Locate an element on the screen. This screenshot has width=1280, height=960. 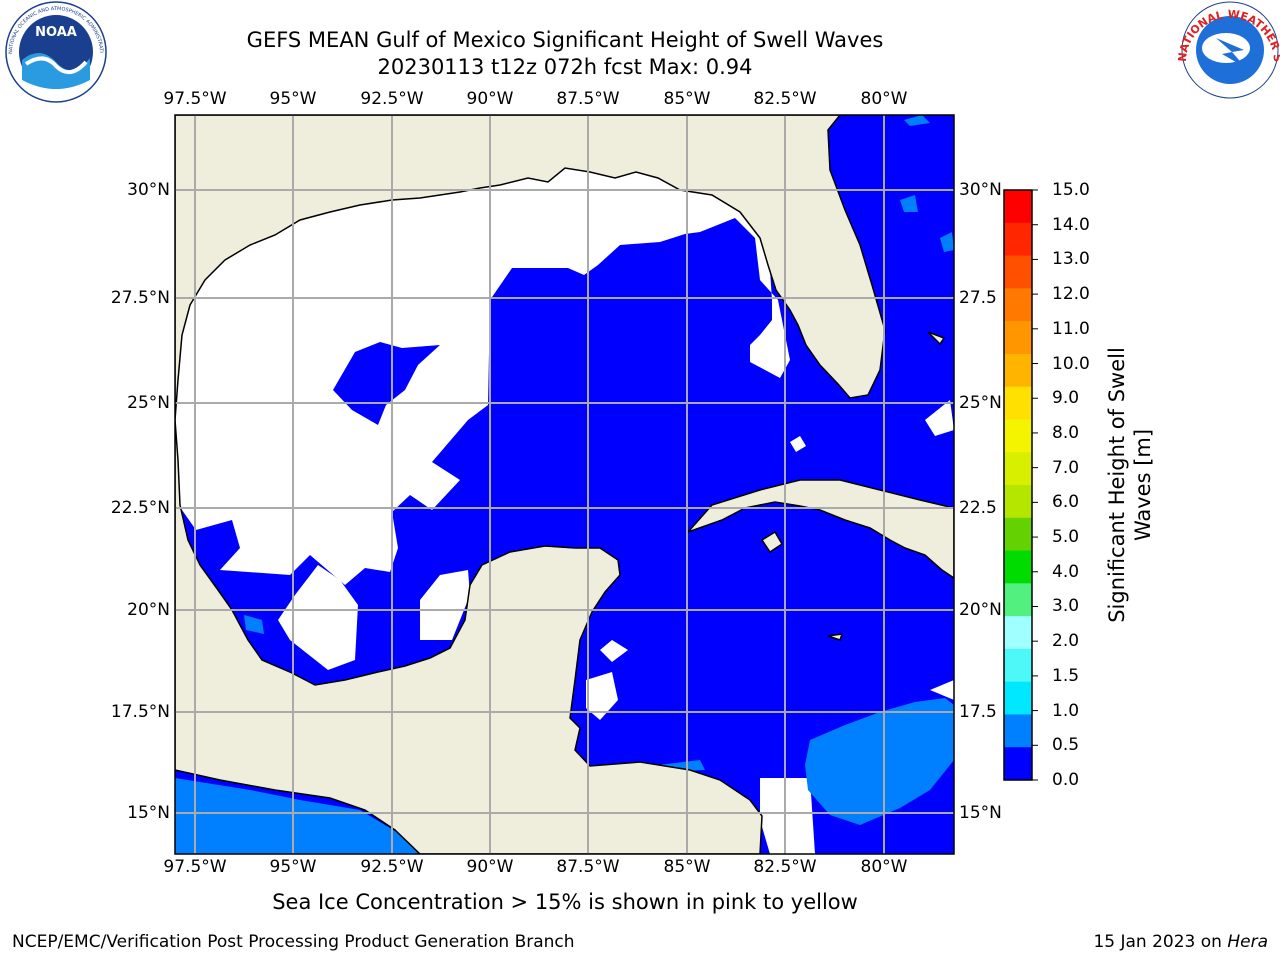
chart-subtitle: 20230113 t12z 072h fcst Max: 0.94 is located at coordinates (565, 67).